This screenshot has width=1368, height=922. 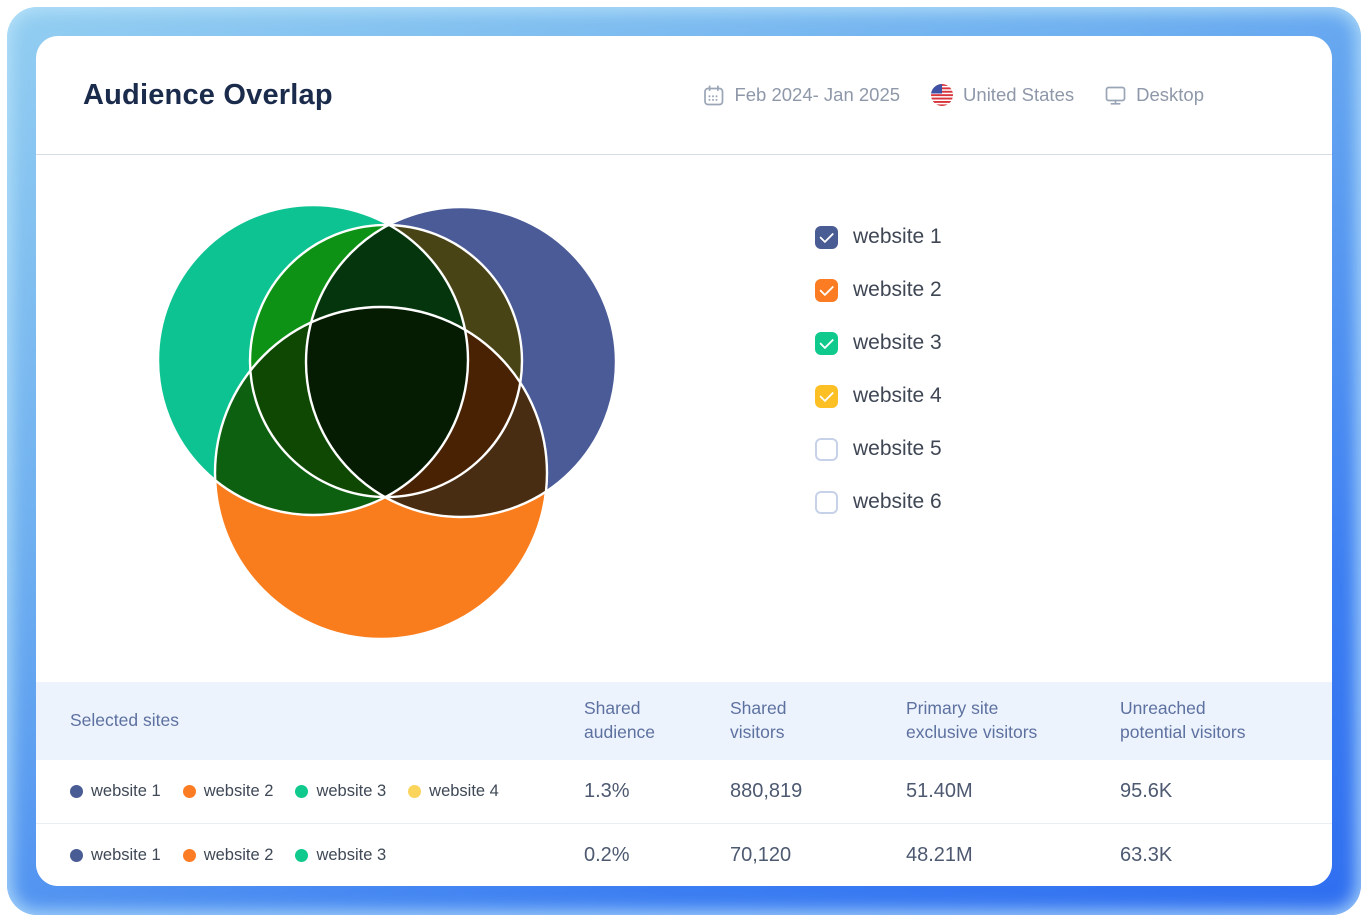 I want to click on date-range-filter: Feb 2024- Jan 2025, so click(x=801, y=95).